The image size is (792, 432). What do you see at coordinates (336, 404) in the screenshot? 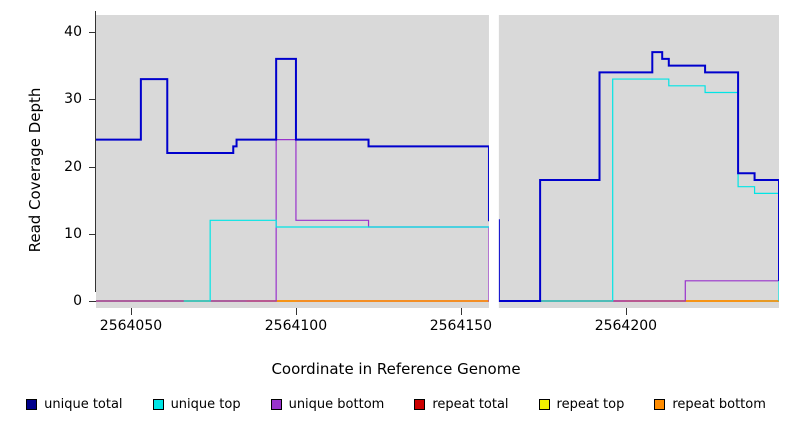
I see `legend-label: unique bottom` at bounding box center [336, 404].